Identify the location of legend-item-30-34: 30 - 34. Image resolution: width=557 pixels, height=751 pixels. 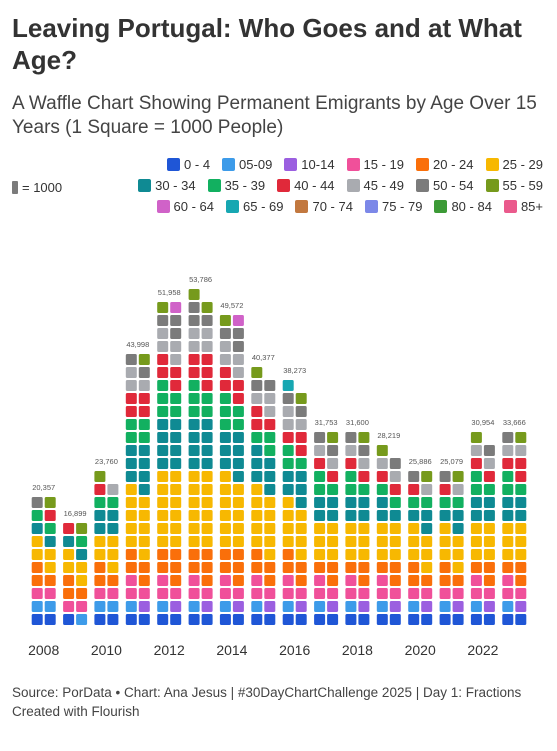
(167, 185).